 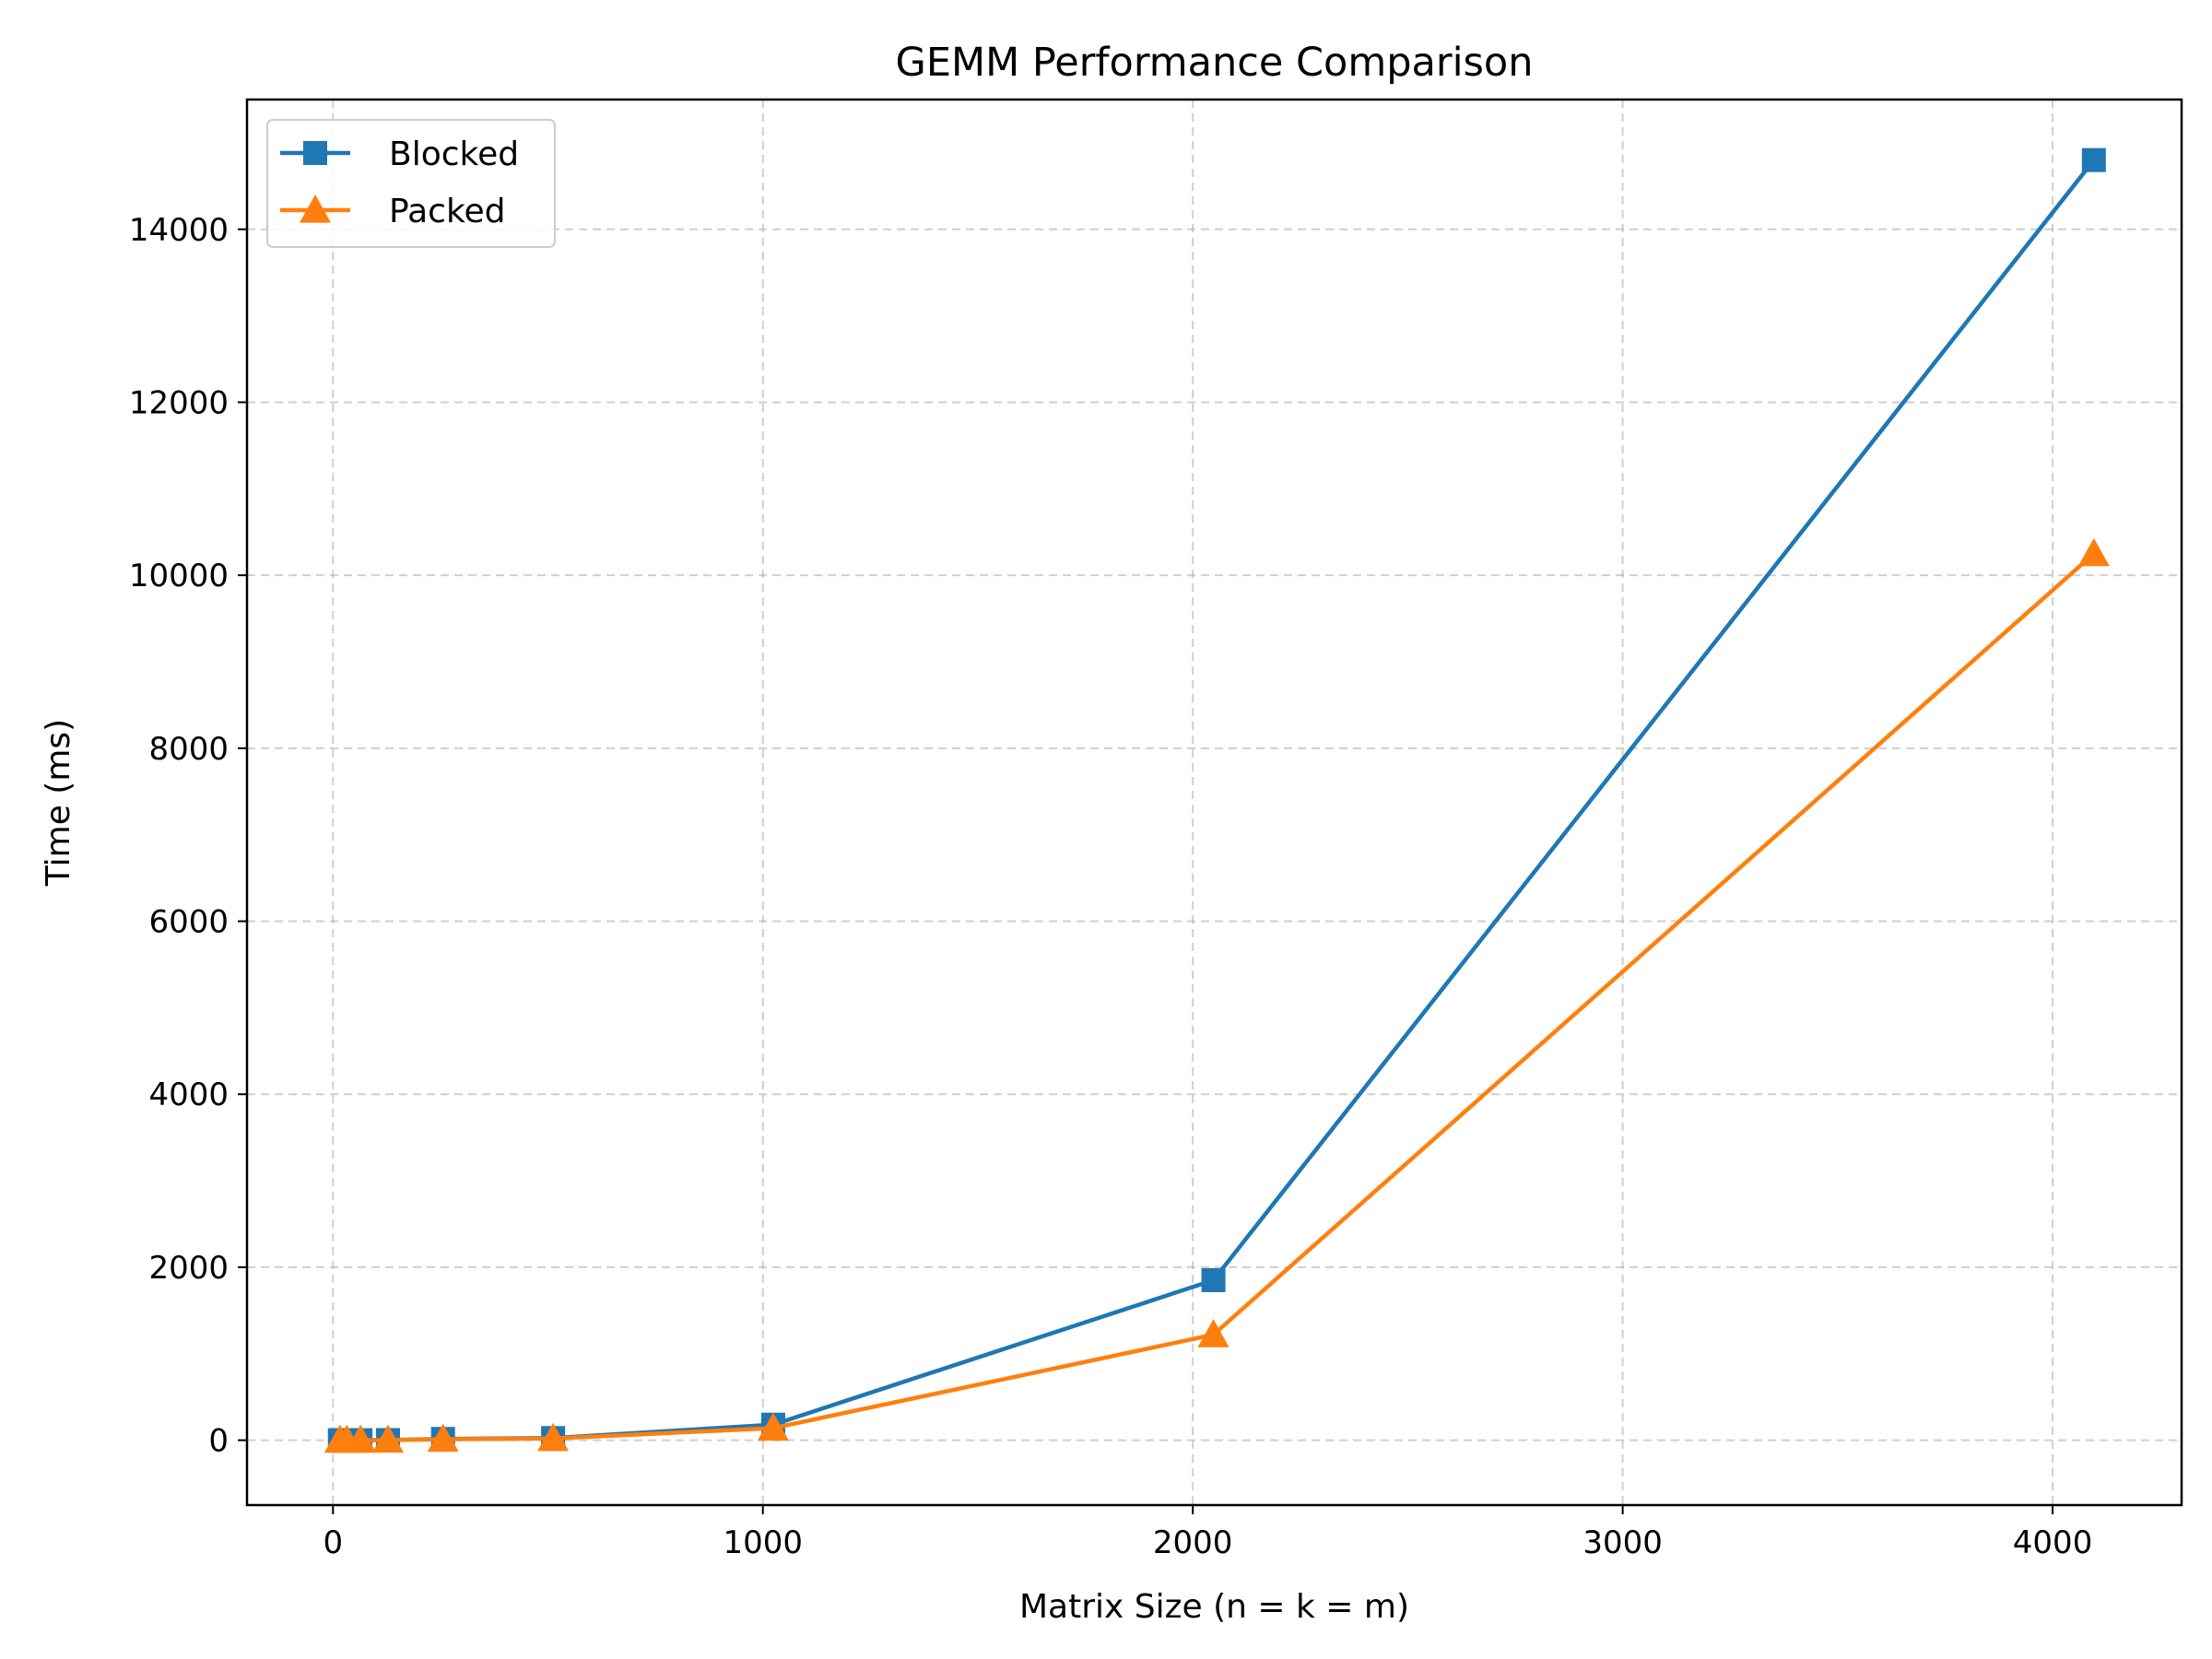 I want to click on x-tick-label: 1000, so click(x=763, y=1542).